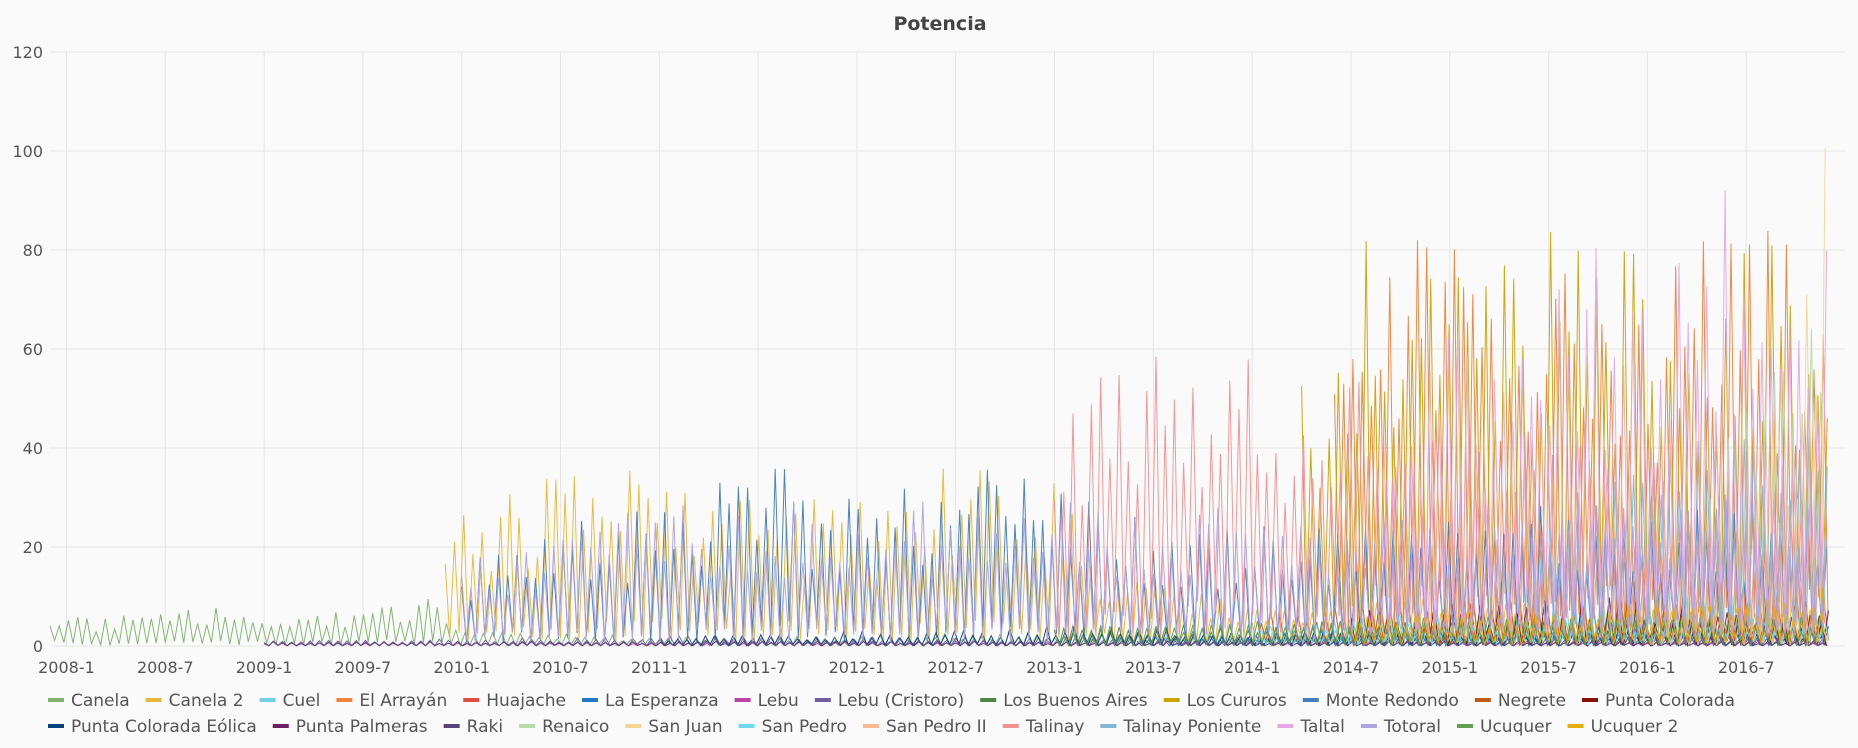 This screenshot has height=748, width=1858. I want to click on x-tick-label: 2012-7, so click(955, 667).